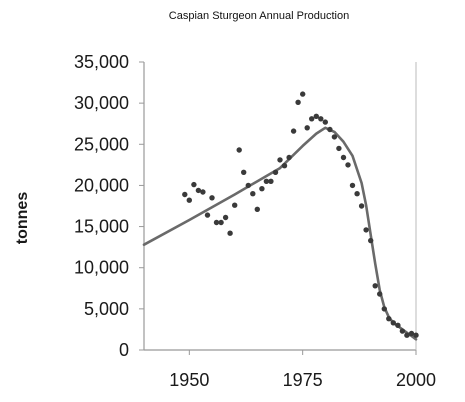 This screenshot has width=465, height=402. I want to click on y-tick-label: 5,000, so click(106, 309).